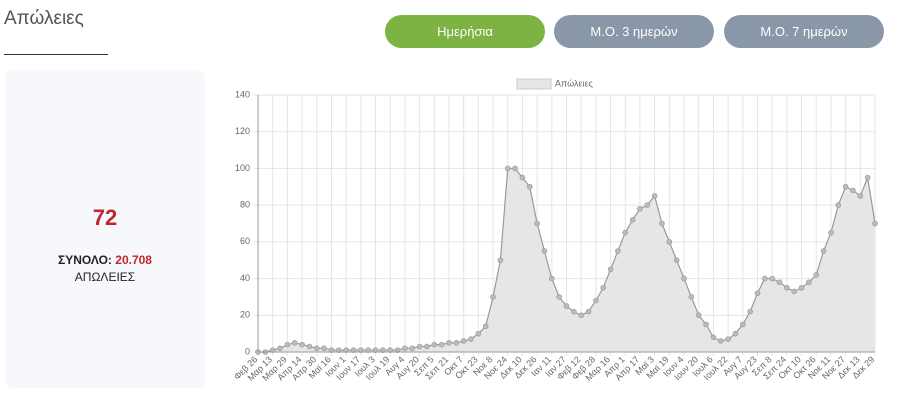 This screenshot has height=406, width=900. I want to click on y-tick-label: 140, so click(242, 94).